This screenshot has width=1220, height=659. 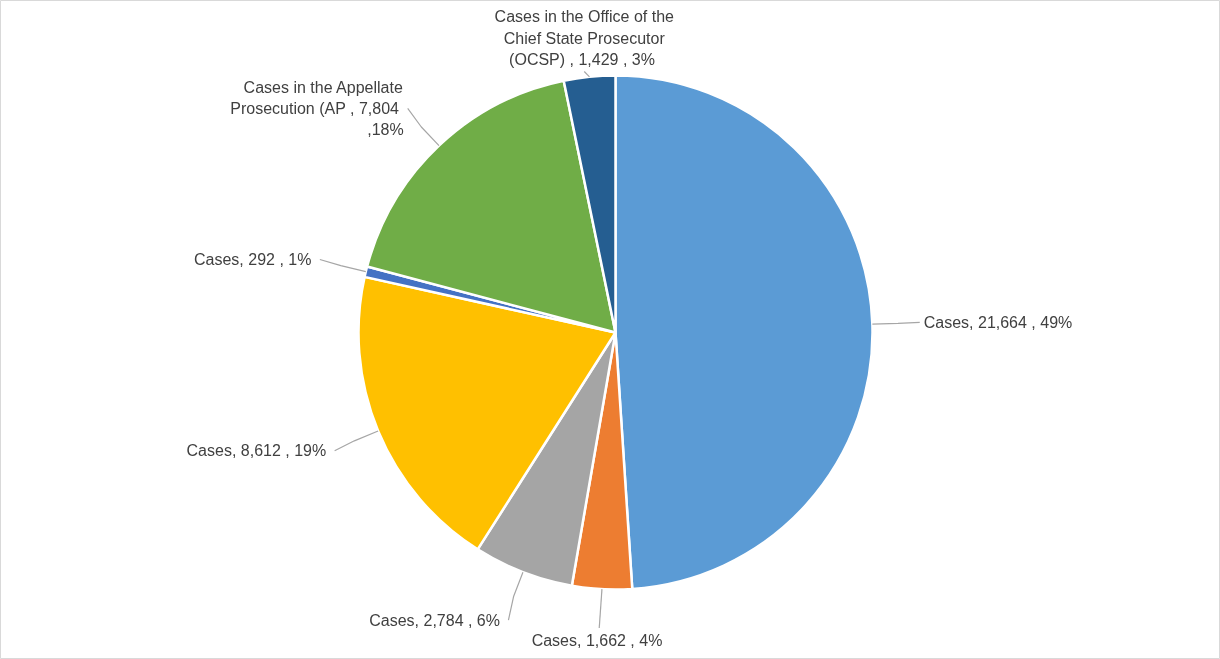 I want to click on slice-label: Cases, 21,664 , 49%, so click(x=998, y=322).